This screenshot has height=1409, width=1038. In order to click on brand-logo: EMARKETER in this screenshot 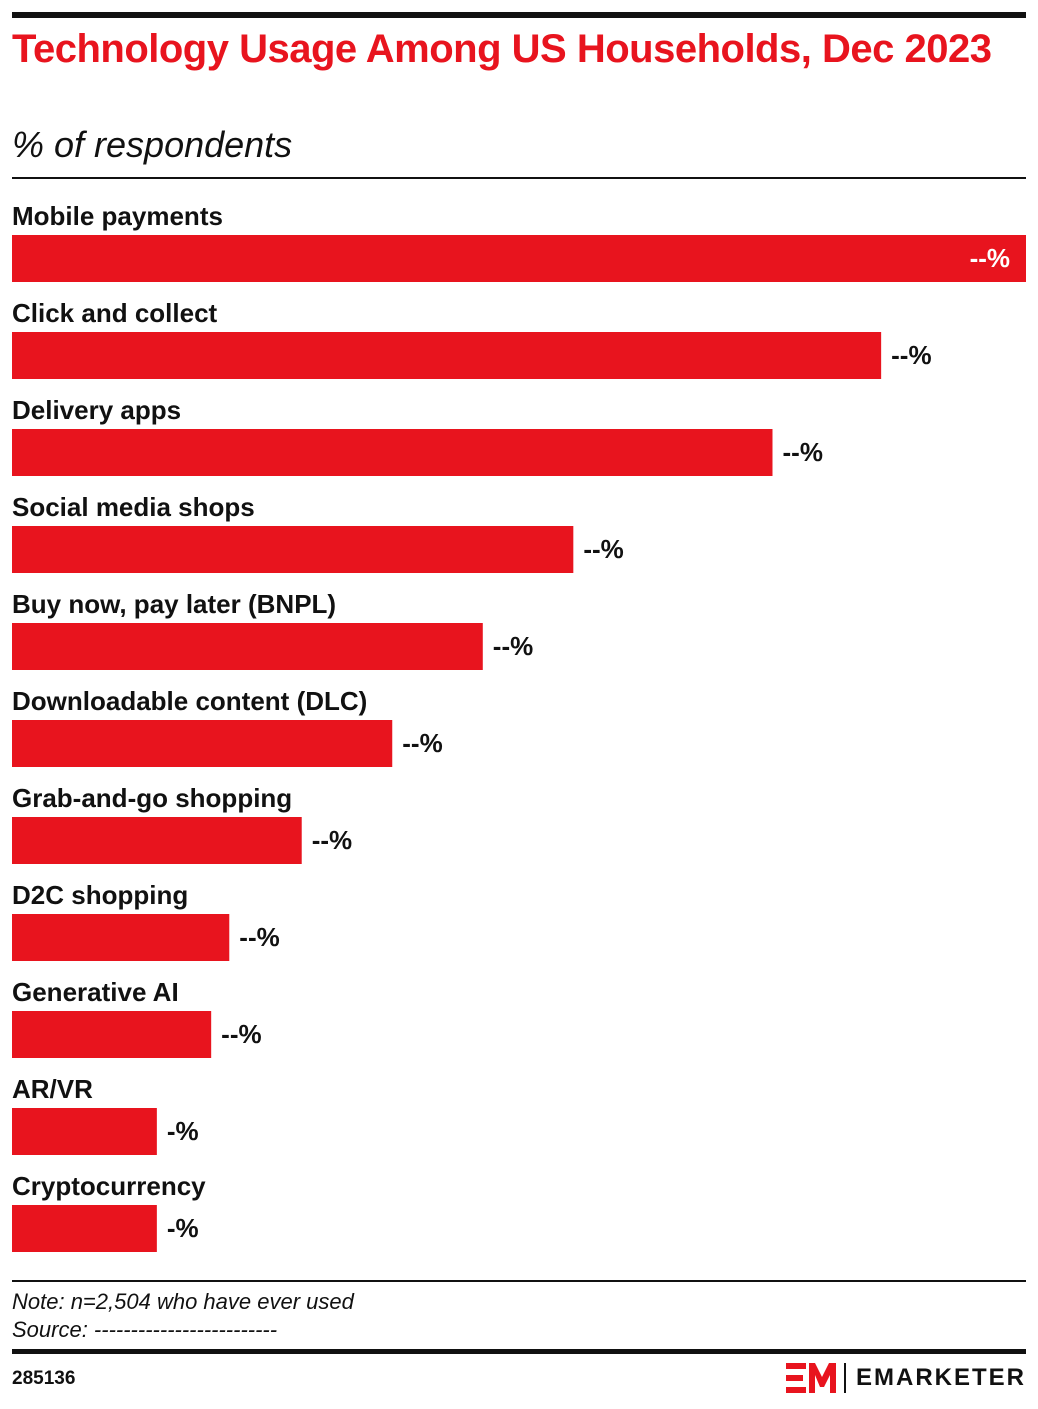, I will do `click(905, 1378)`.